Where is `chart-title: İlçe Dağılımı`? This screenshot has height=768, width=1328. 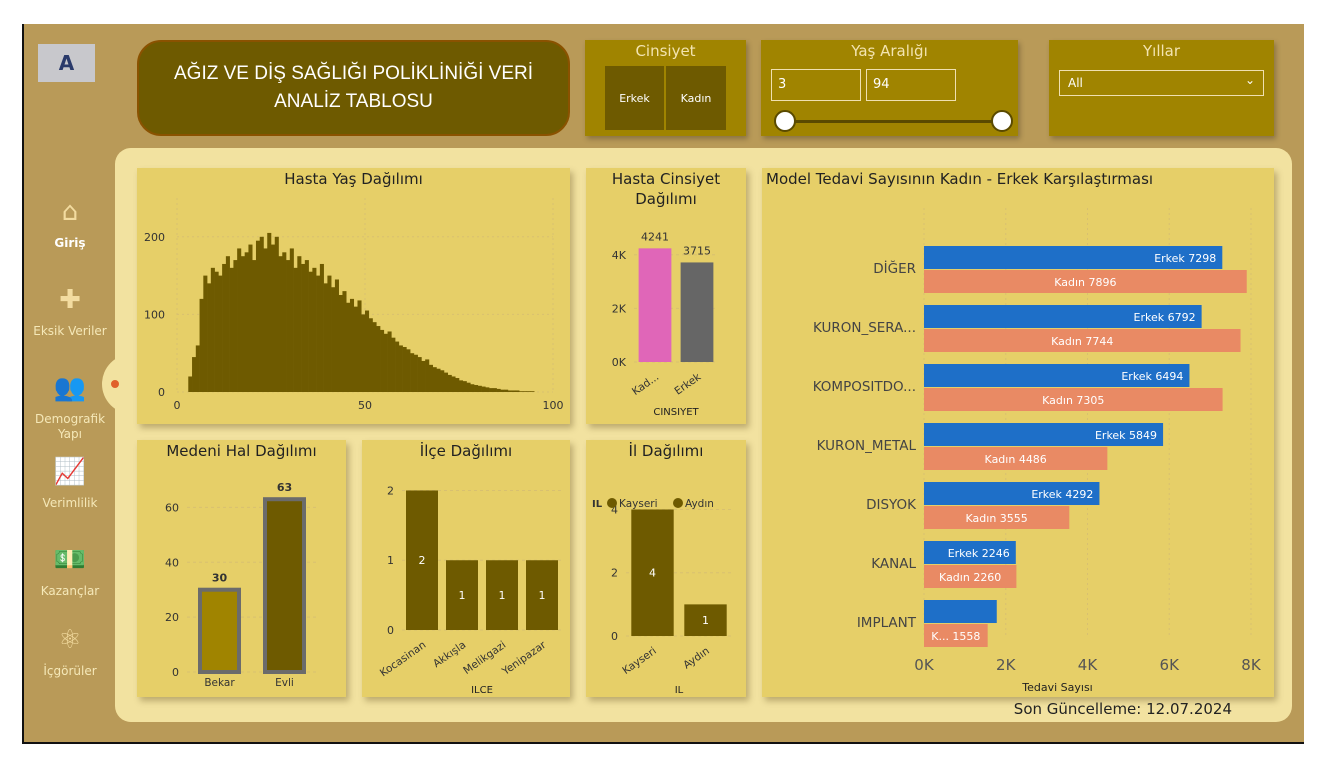 chart-title: İlçe Dağılımı is located at coordinates (466, 451).